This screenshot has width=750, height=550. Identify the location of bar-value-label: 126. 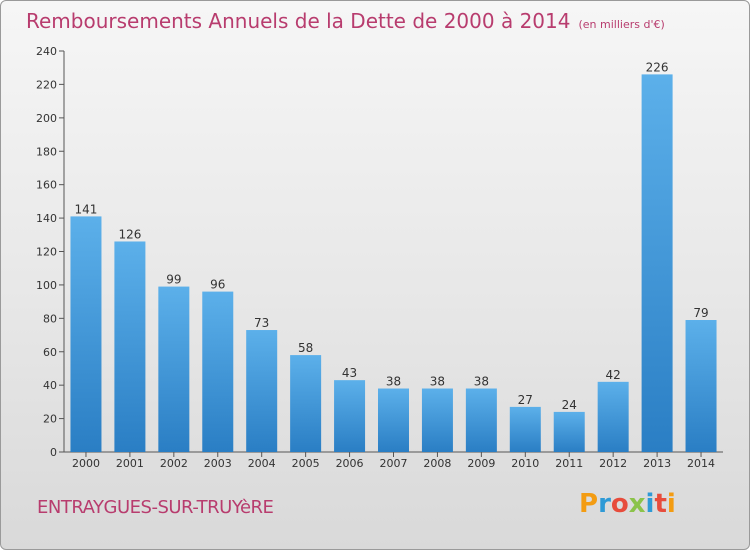
(129, 234).